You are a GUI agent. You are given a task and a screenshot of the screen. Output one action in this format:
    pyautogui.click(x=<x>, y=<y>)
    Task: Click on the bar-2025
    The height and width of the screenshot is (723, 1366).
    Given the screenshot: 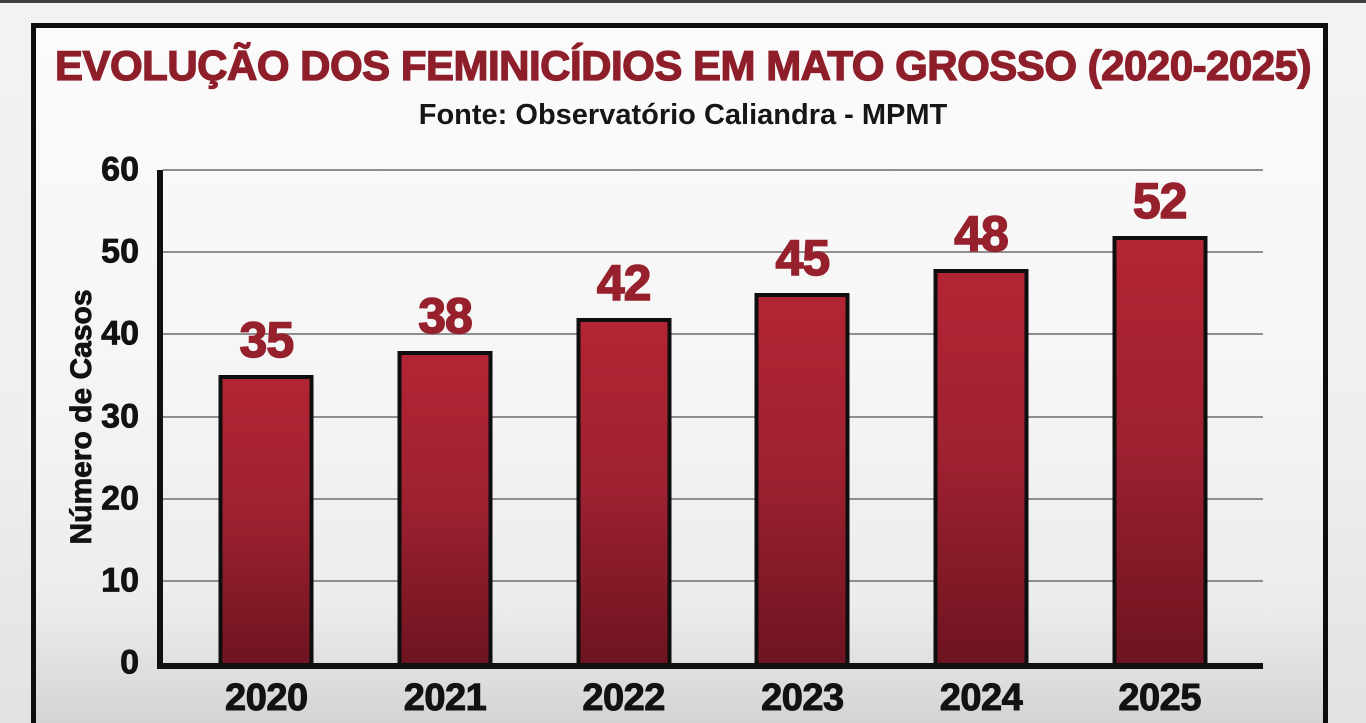 What is the action you would take?
    pyautogui.click(x=1160, y=449)
    